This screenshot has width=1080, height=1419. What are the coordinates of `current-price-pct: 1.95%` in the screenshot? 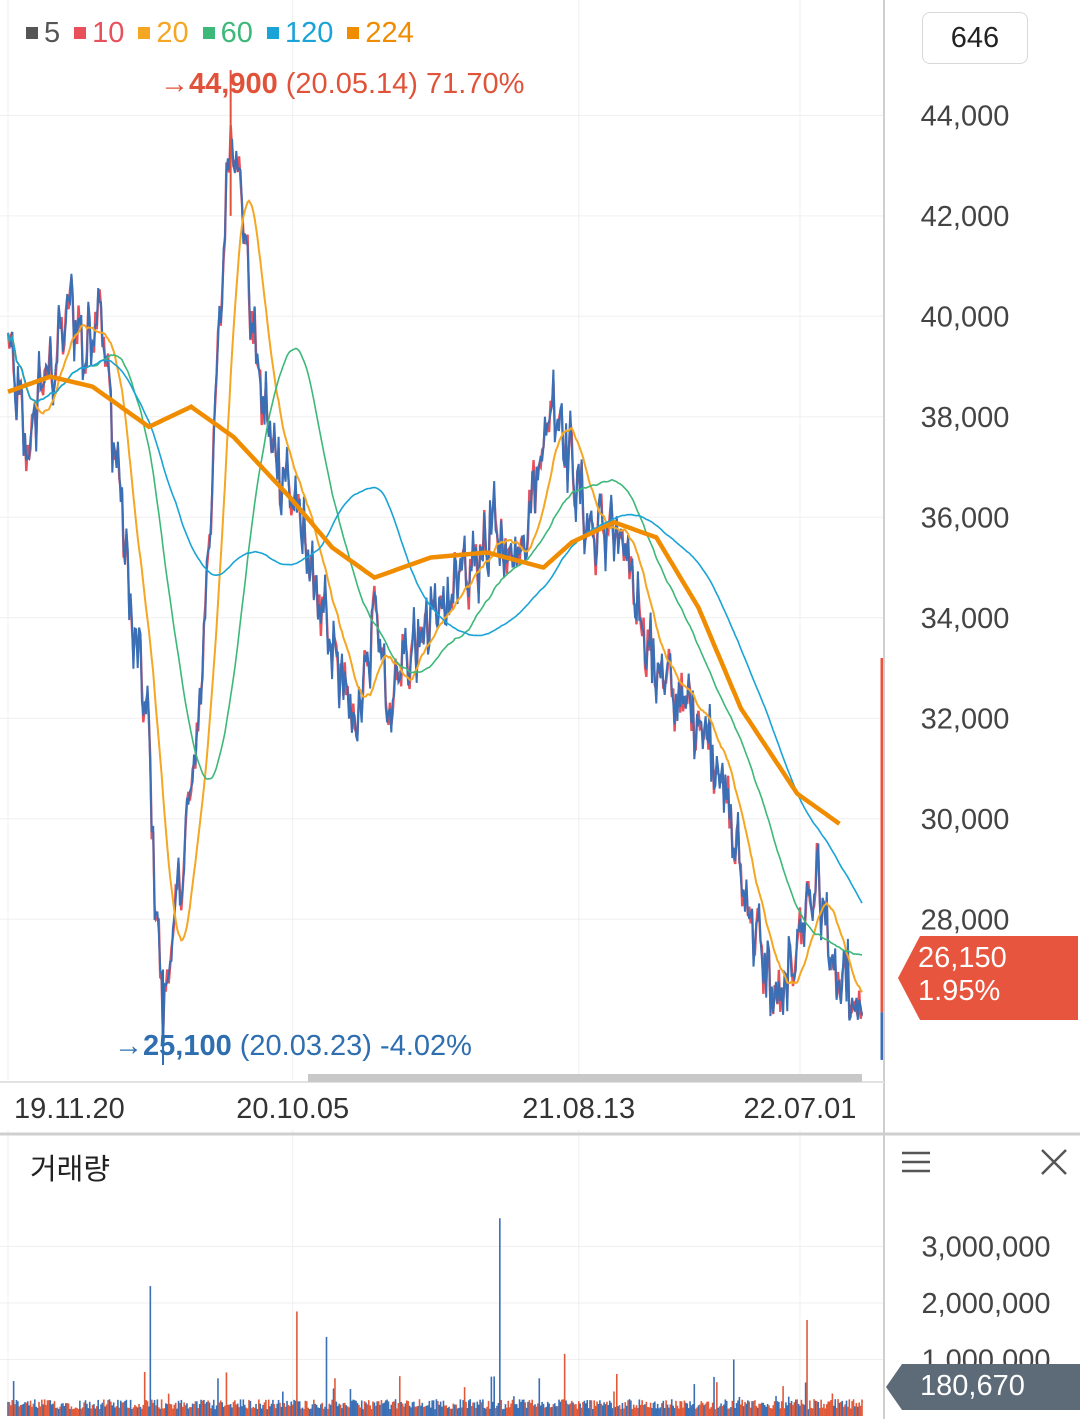 It's located at (959, 991).